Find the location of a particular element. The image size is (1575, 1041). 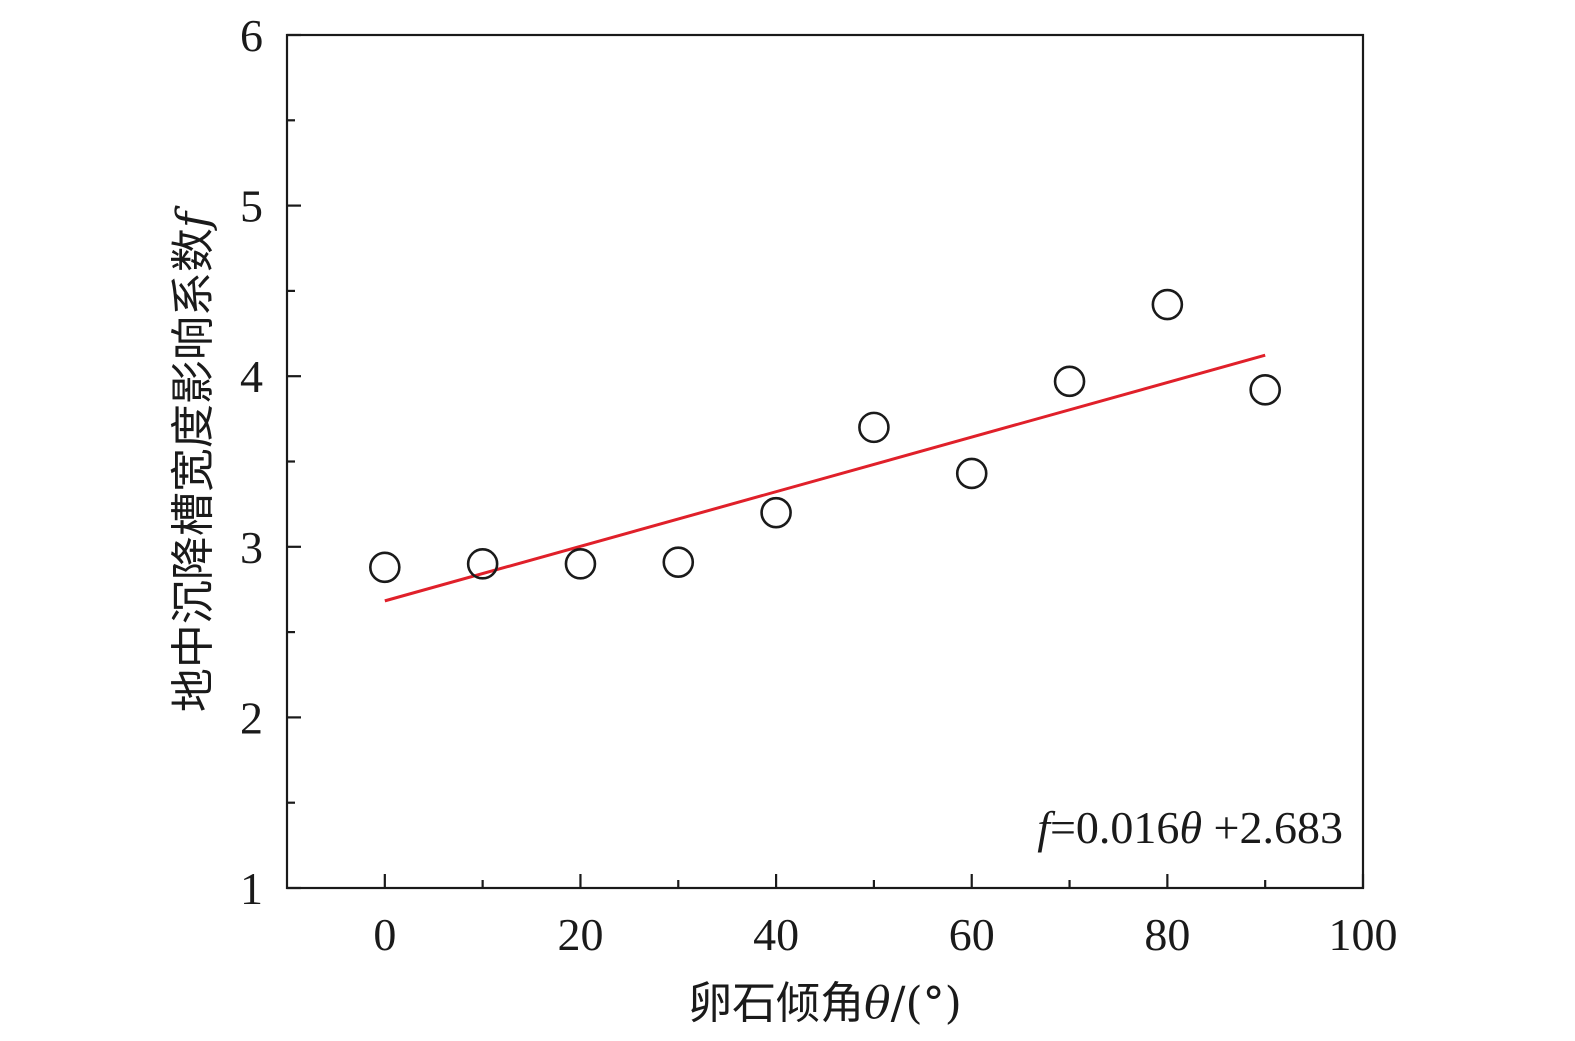

fit-line is located at coordinates (825, 478).